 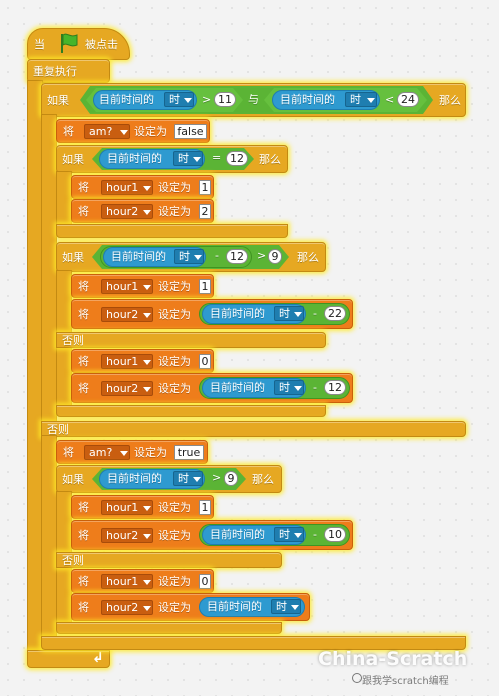 What do you see at coordinates (169, 560) in the screenshot?
I see `else-divider: 否则` at bounding box center [169, 560].